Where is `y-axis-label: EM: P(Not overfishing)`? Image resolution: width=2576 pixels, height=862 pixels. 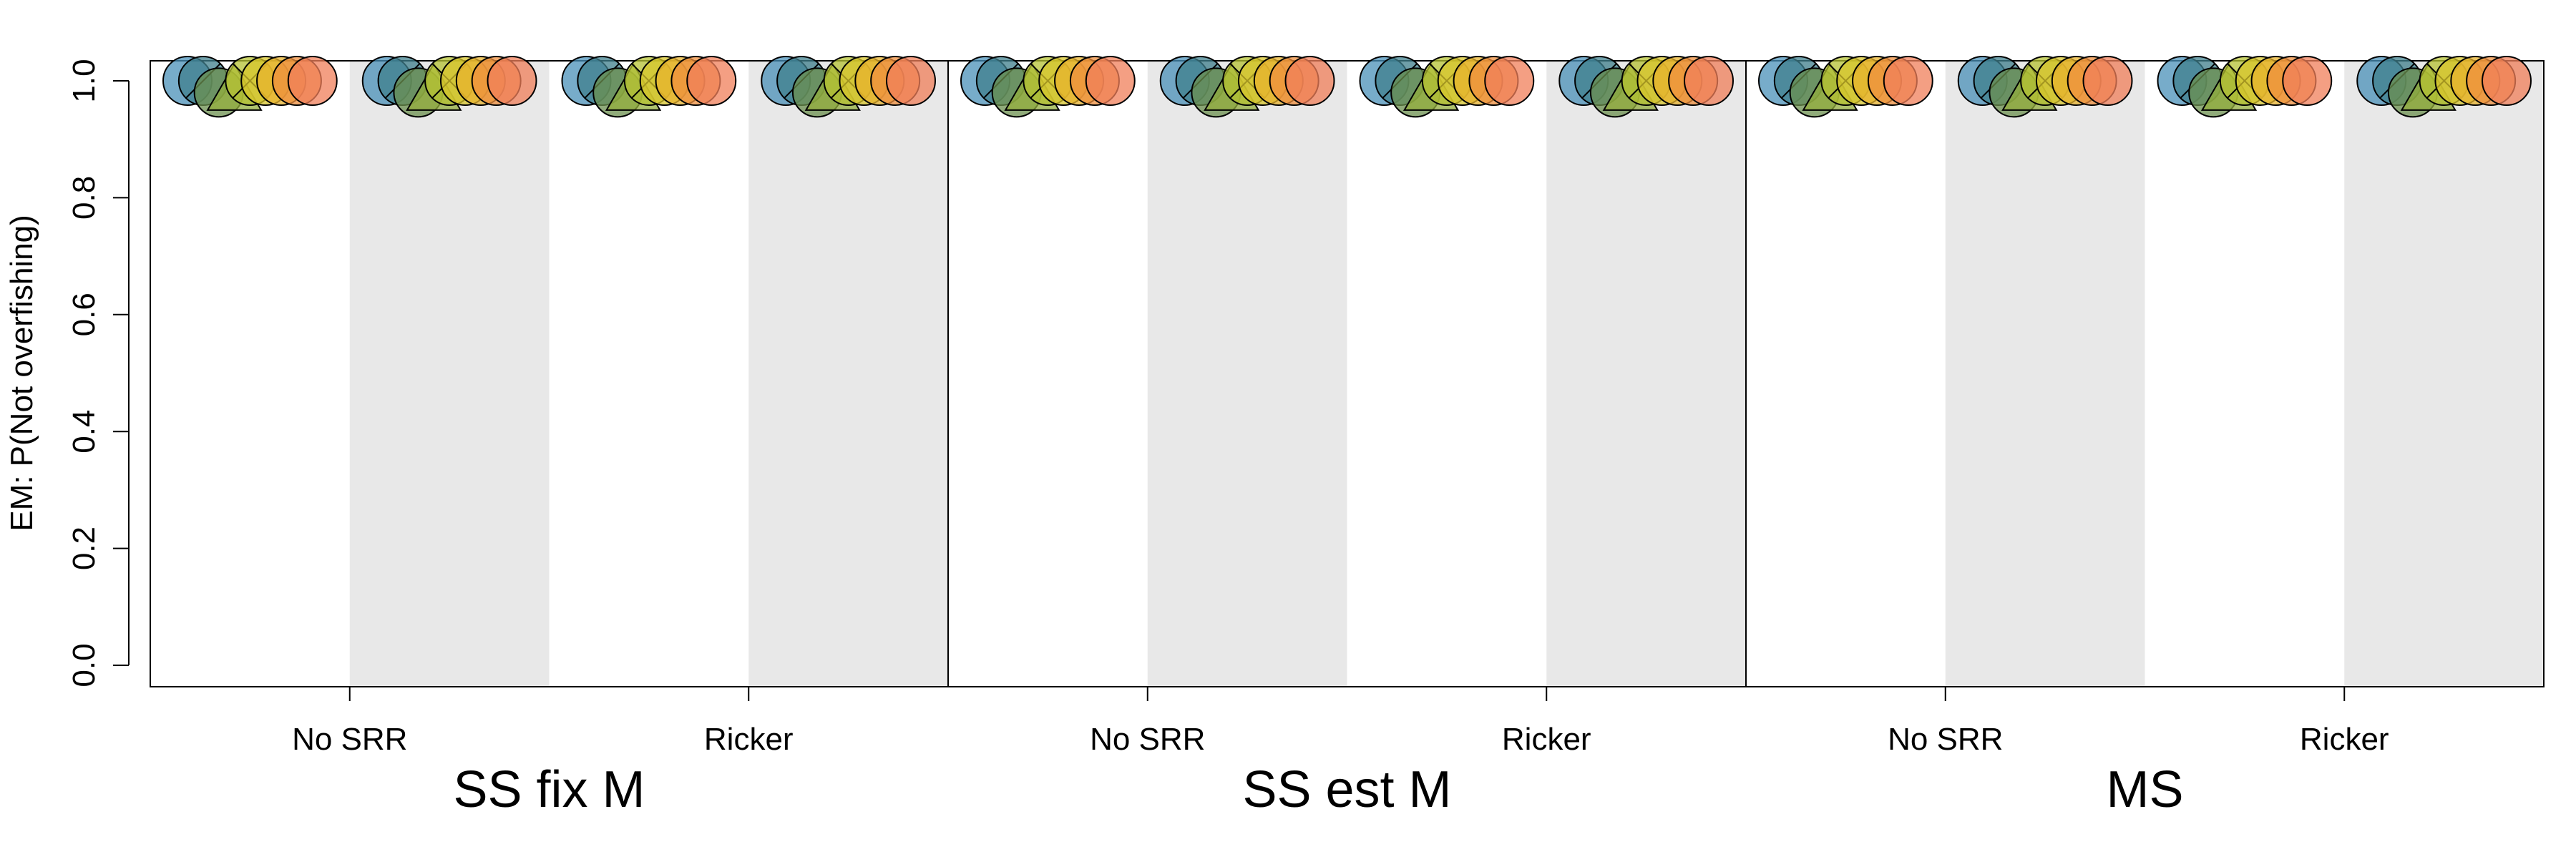 y-axis-label: EM: P(Not overfishing) is located at coordinates (21, 373).